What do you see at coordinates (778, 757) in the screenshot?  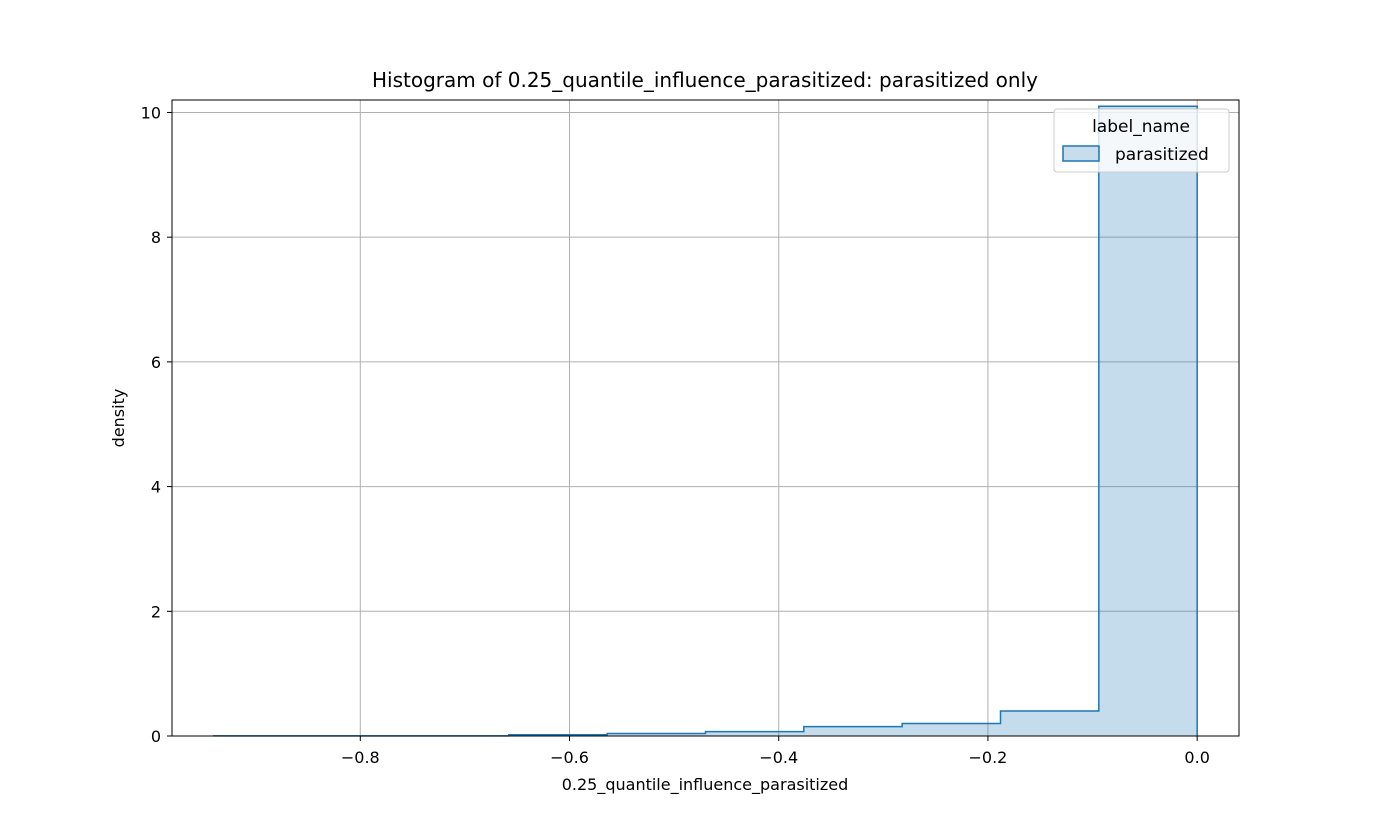 I see `x-tick-label: −0.4` at bounding box center [778, 757].